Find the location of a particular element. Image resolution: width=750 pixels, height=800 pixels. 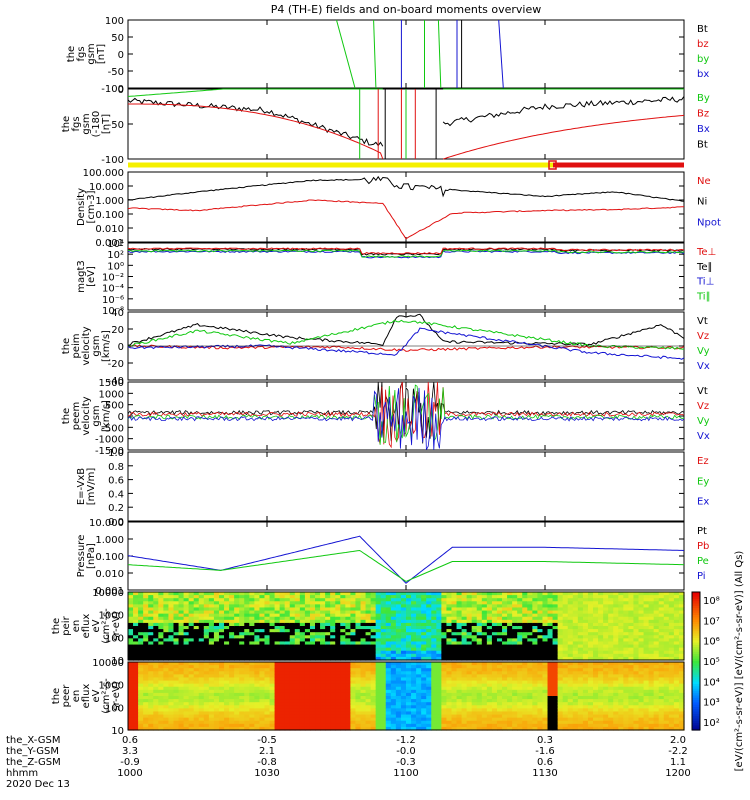

panel-frame-density is located at coordinates (406, 207).